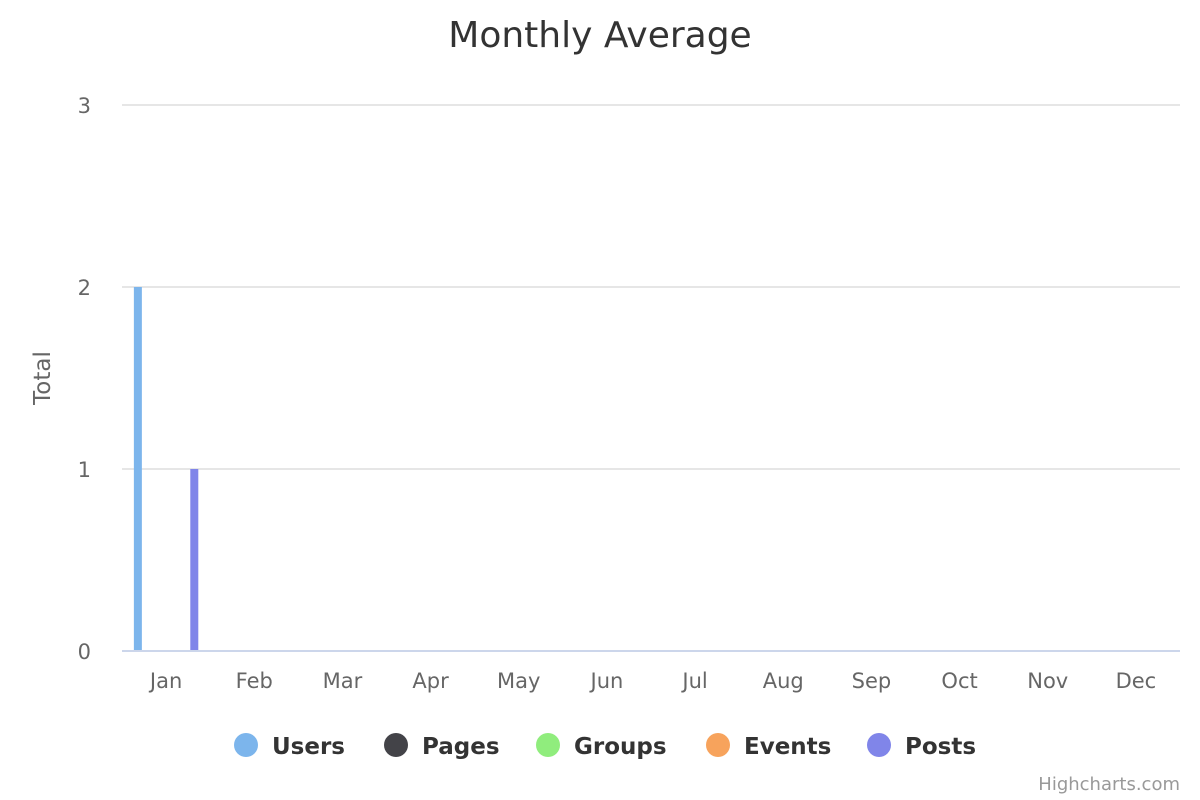 The image size is (1200, 800). I want to click on x-tick-label: Jan, so click(165, 681).